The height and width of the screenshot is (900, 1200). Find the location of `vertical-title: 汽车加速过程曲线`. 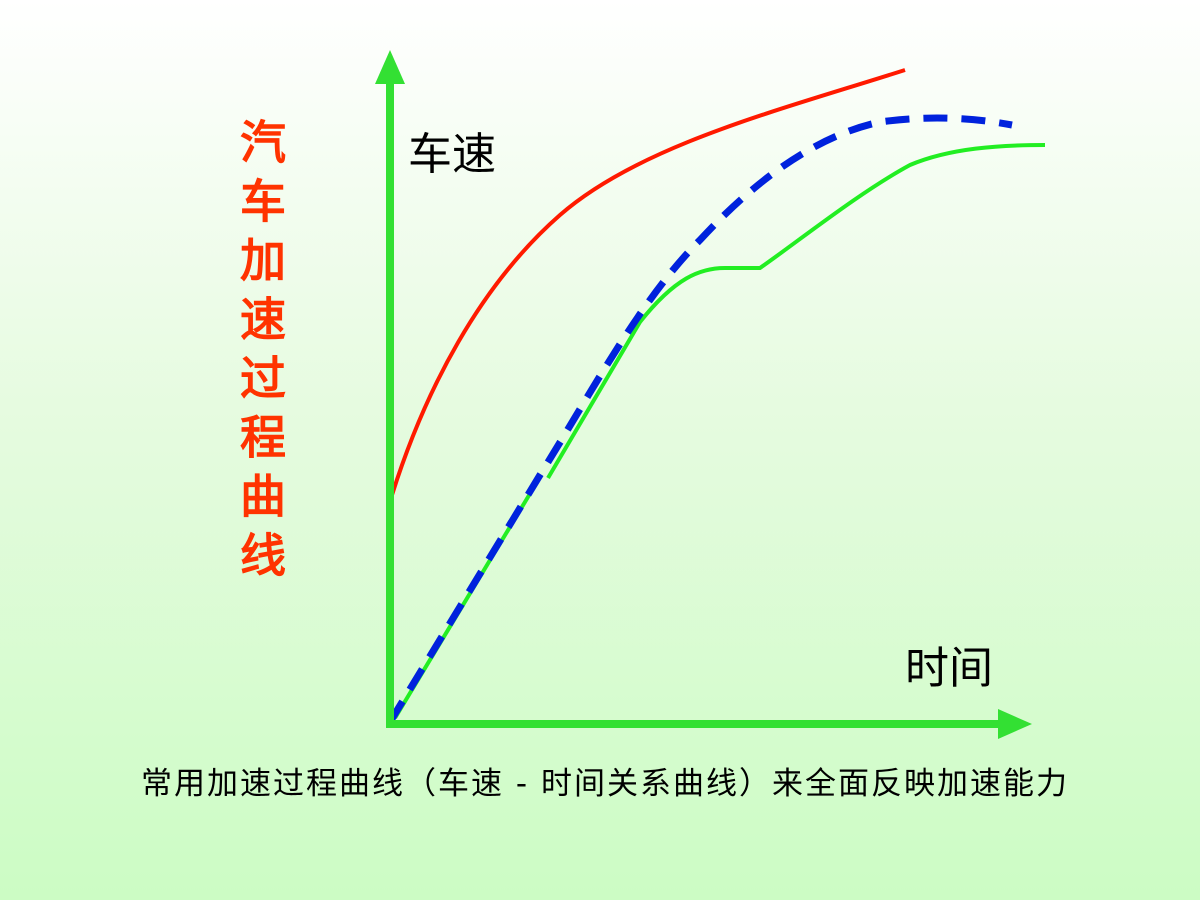

vertical-title: 汽车加速过程曲线 is located at coordinates (260, 354).